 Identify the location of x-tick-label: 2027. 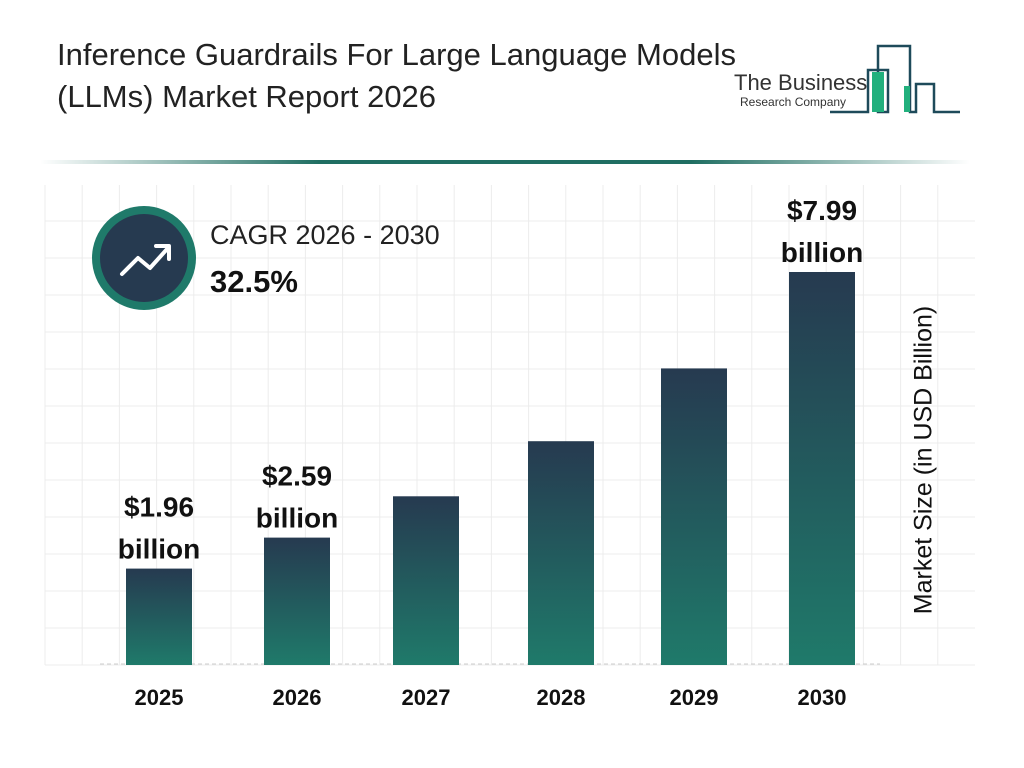
(426, 697).